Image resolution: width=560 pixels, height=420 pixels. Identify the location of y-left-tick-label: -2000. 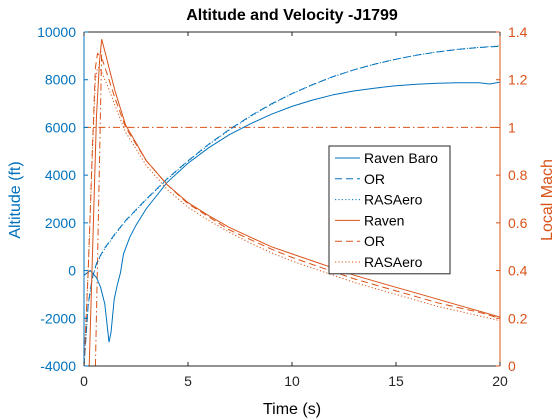
(58, 318).